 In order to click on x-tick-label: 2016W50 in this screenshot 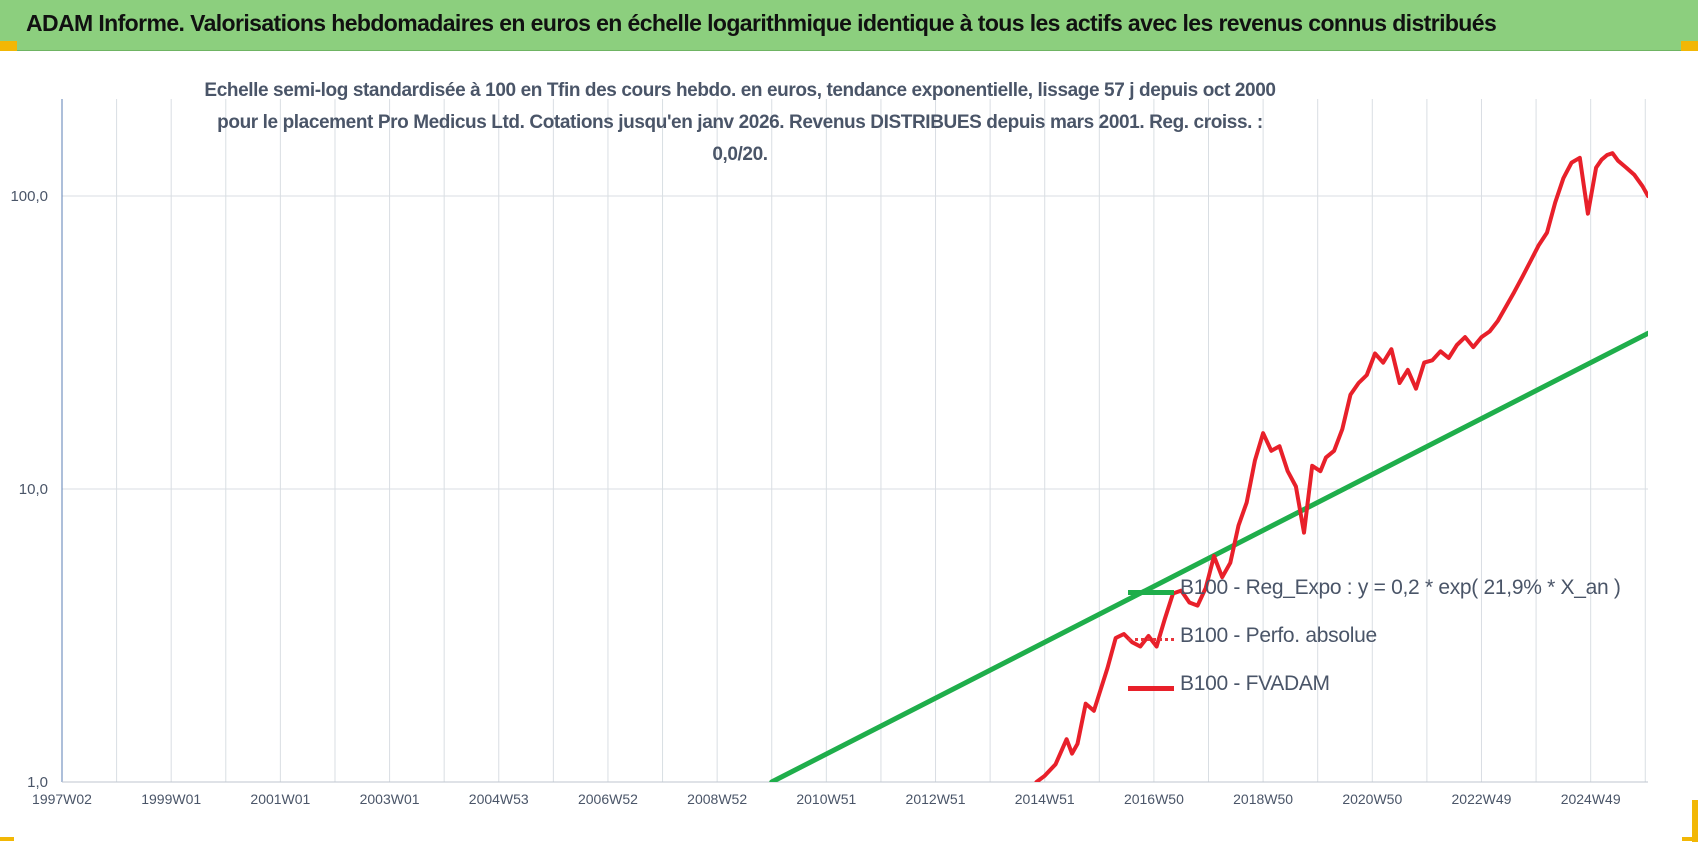, I will do `click(1154, 799)`.